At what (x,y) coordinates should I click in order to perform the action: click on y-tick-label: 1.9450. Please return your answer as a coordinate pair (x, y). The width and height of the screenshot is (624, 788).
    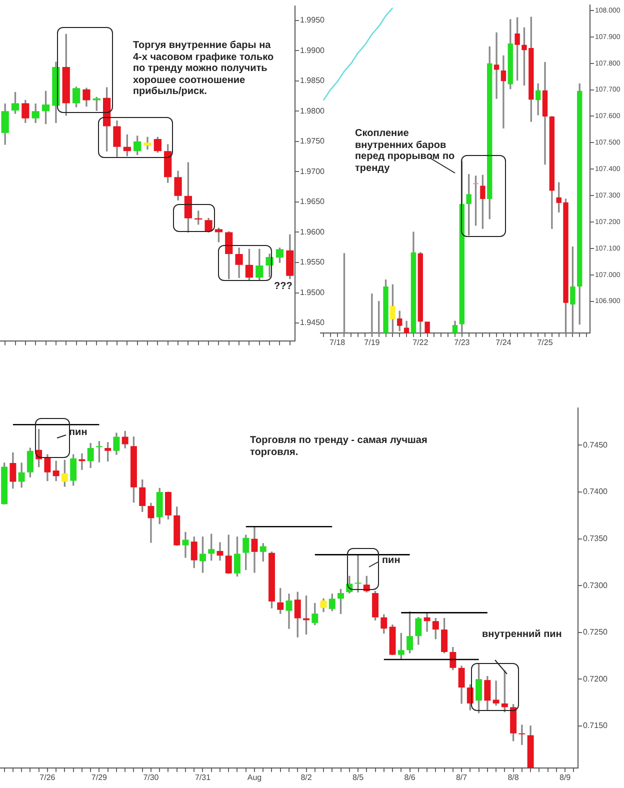
    Looking at the image, I should click on (313, 323).